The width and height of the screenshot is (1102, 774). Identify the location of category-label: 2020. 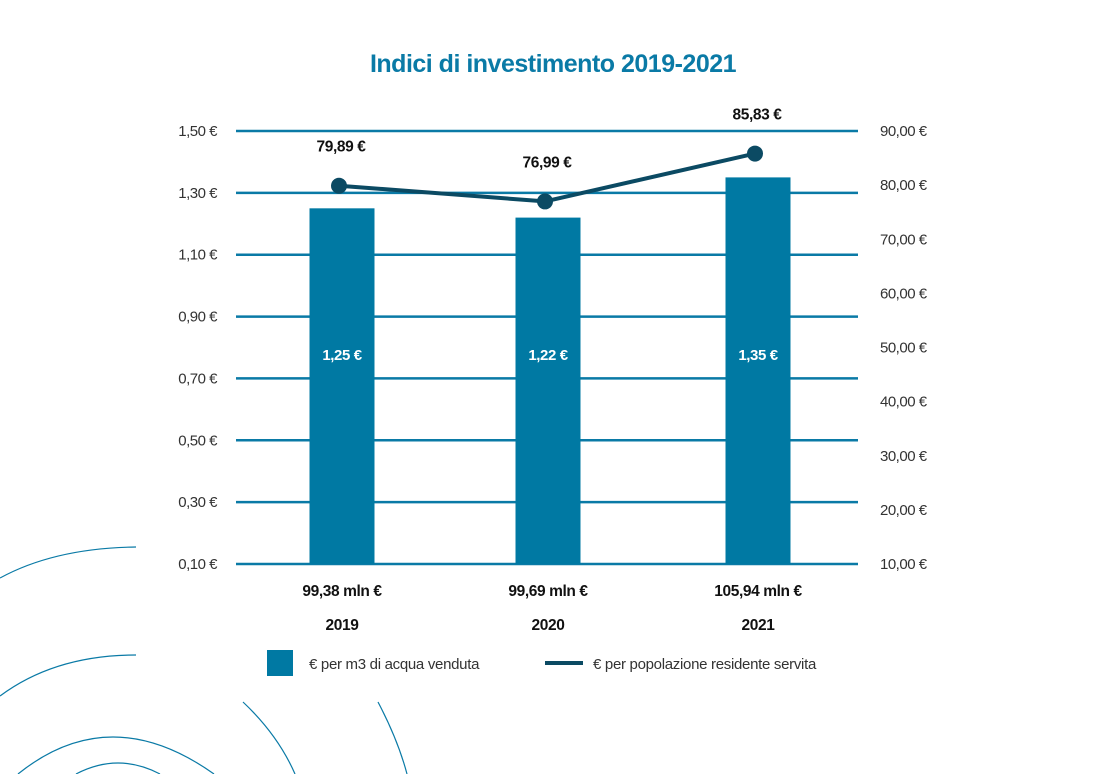
(548, 625).